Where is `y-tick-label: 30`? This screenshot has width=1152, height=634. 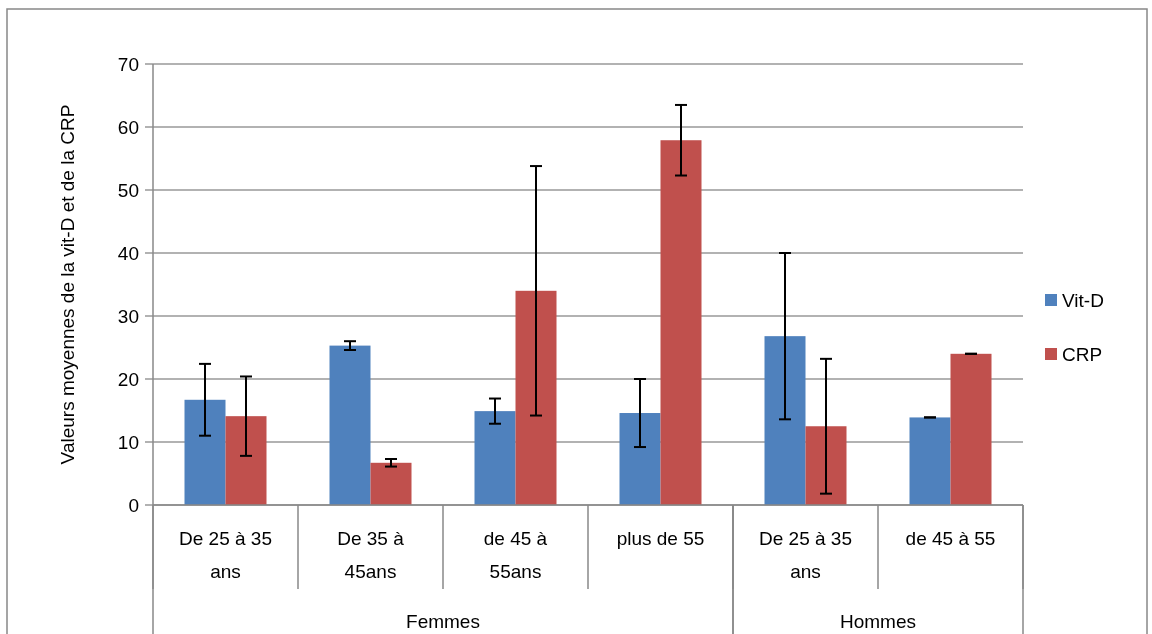 y-tick-label: 30 is located at coordinates (128, 316).